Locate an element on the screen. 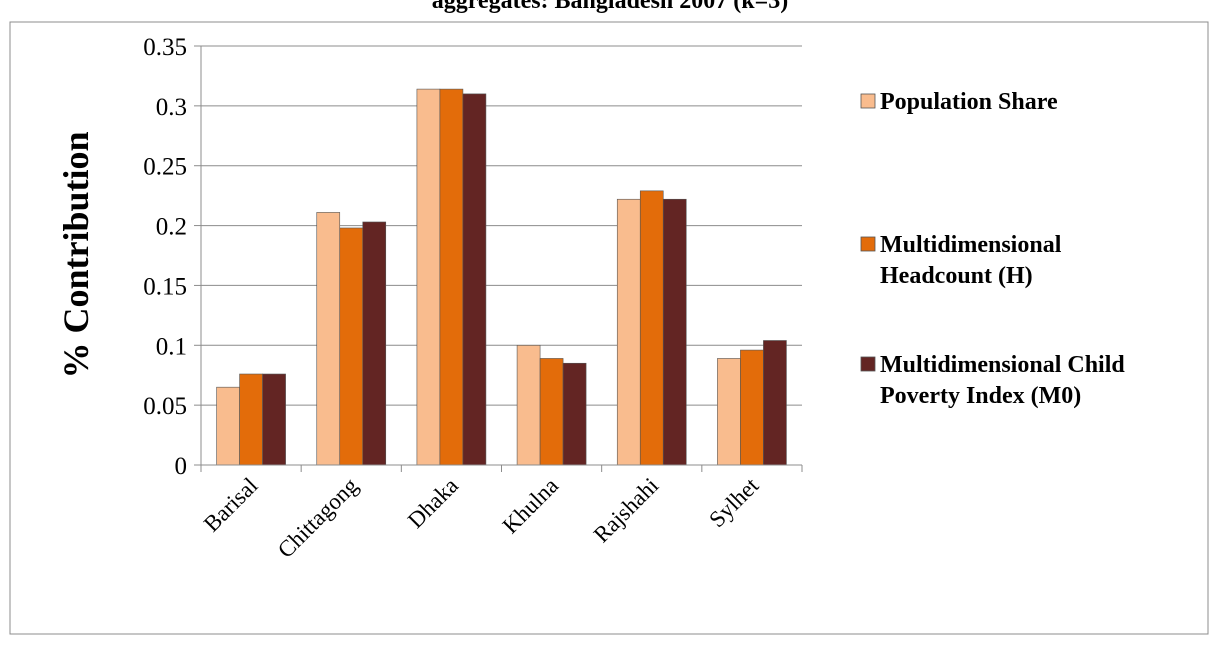 This screenshot has height=645, width=1219. y-tick-label: 0.35 is located at coordinates (165, 47).